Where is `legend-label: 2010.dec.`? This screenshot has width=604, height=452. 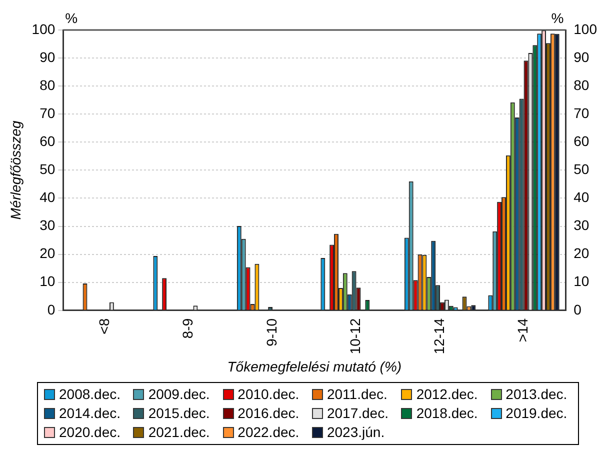
legend-label: 2010.dec. is located at coordinates (269, 394).